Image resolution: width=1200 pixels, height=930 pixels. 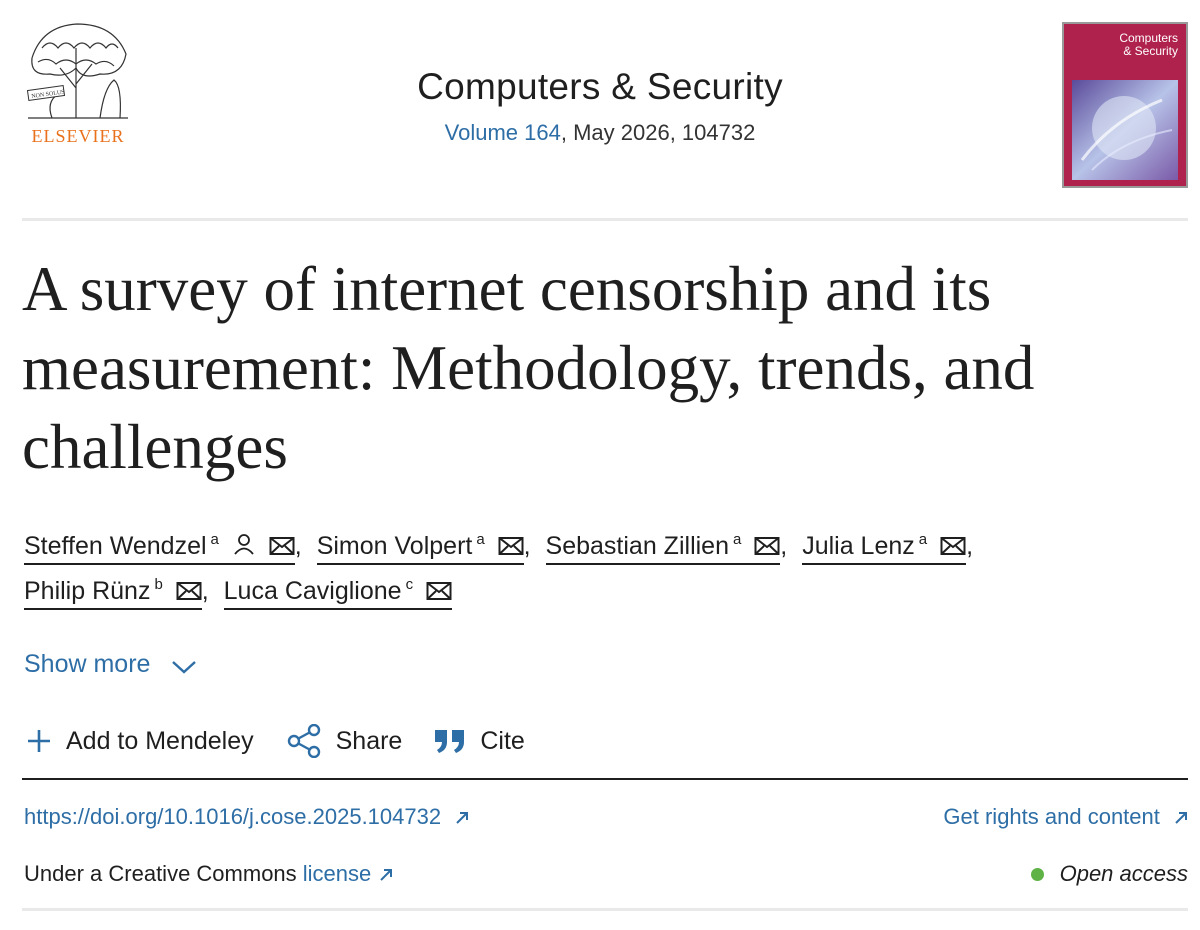 I want to click on issue-info: Volume 164, May 2026, 104732, so click(x=600, y=133).